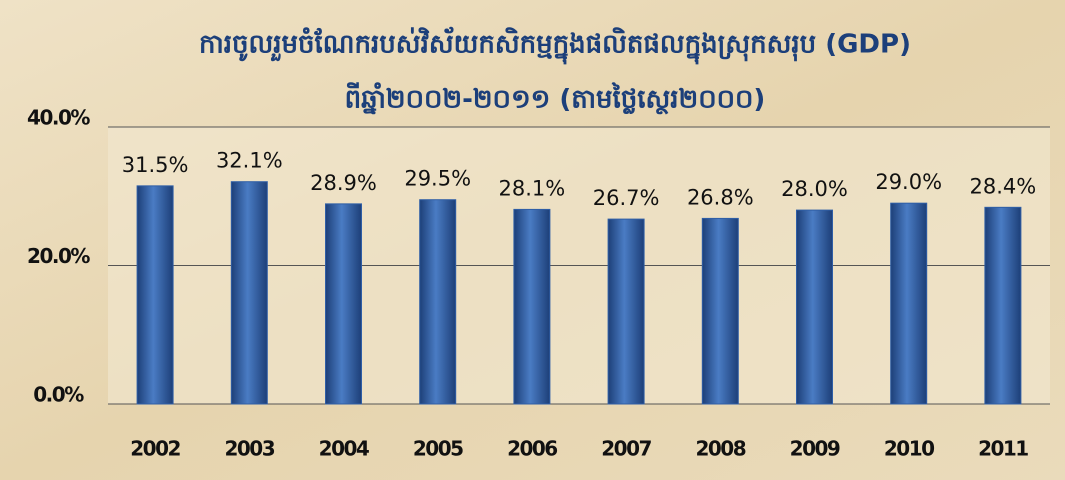 The width and height of the screenshot is (1065, 480). What do you see at coordinates (58, 256) in the screenshot?
I see `y-tick-label: 20.0%` at bounding box center [58, 256].